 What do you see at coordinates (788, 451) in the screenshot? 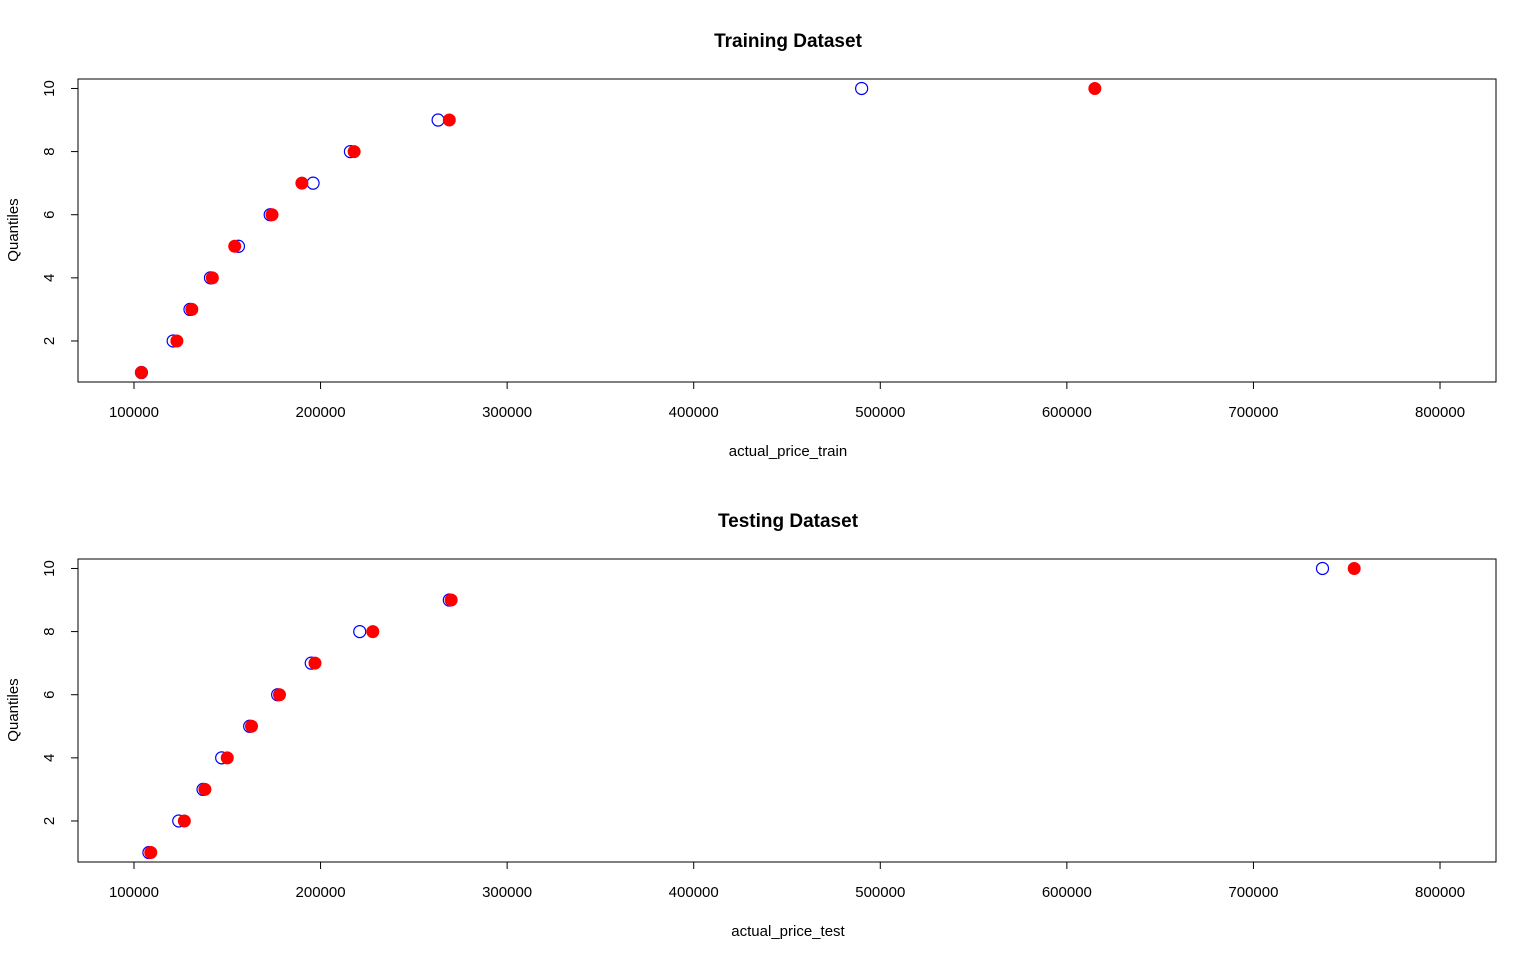
I see `x-axis-label: actual_price_train` at bounding box center [788, 451].